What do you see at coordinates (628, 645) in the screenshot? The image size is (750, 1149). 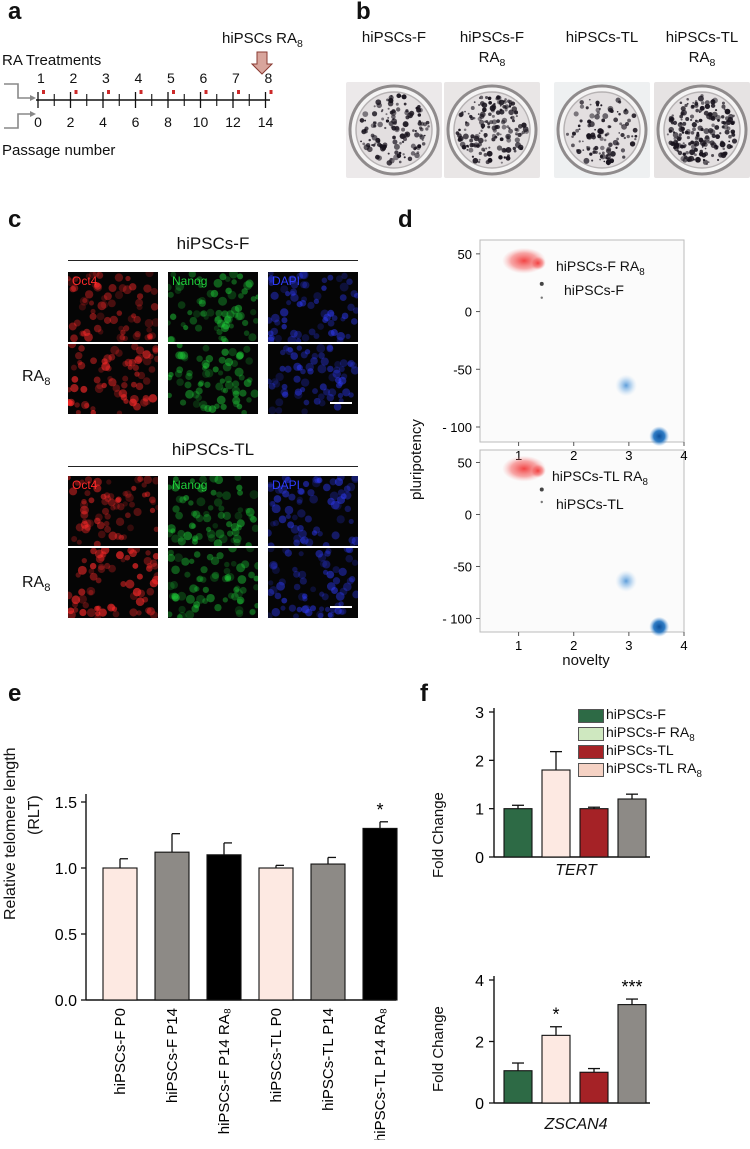 I see `d-xtick: 3` at bounding box center [628, 645].